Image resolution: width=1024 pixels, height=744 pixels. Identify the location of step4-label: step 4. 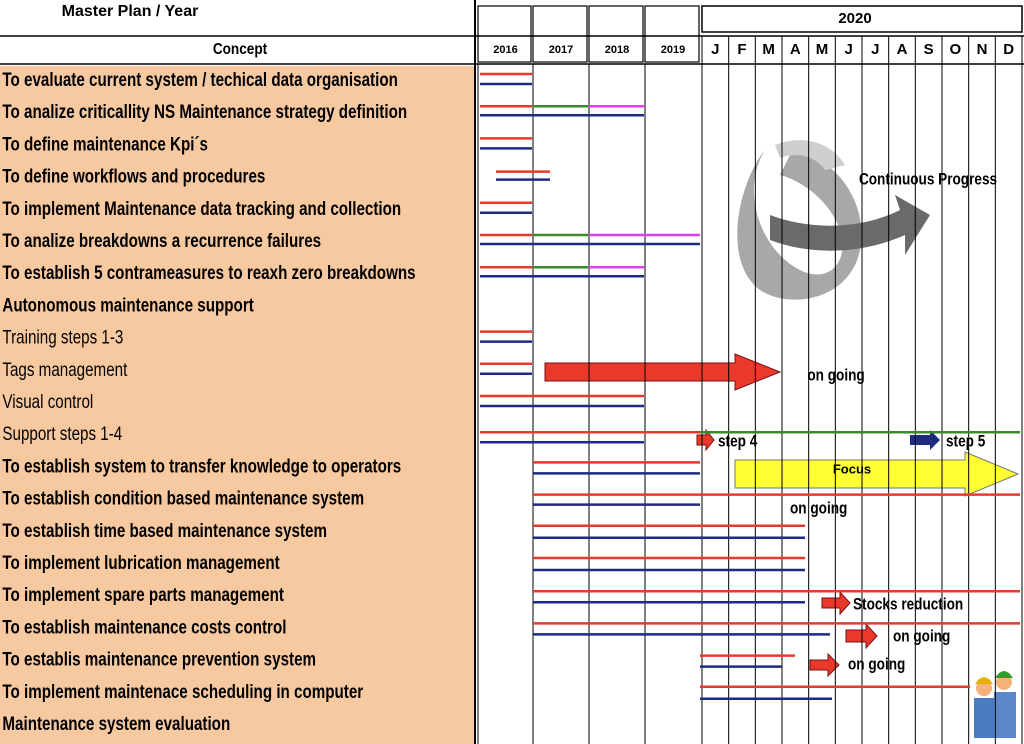
(738, 441).